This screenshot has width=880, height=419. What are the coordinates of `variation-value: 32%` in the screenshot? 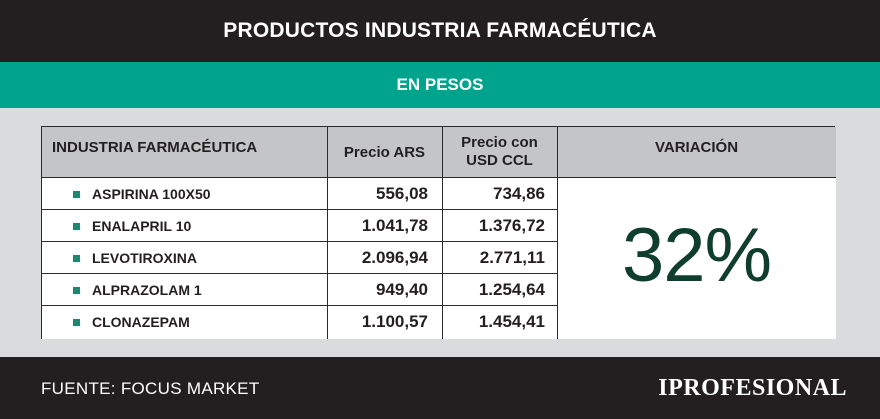 It's located at (696, 255).